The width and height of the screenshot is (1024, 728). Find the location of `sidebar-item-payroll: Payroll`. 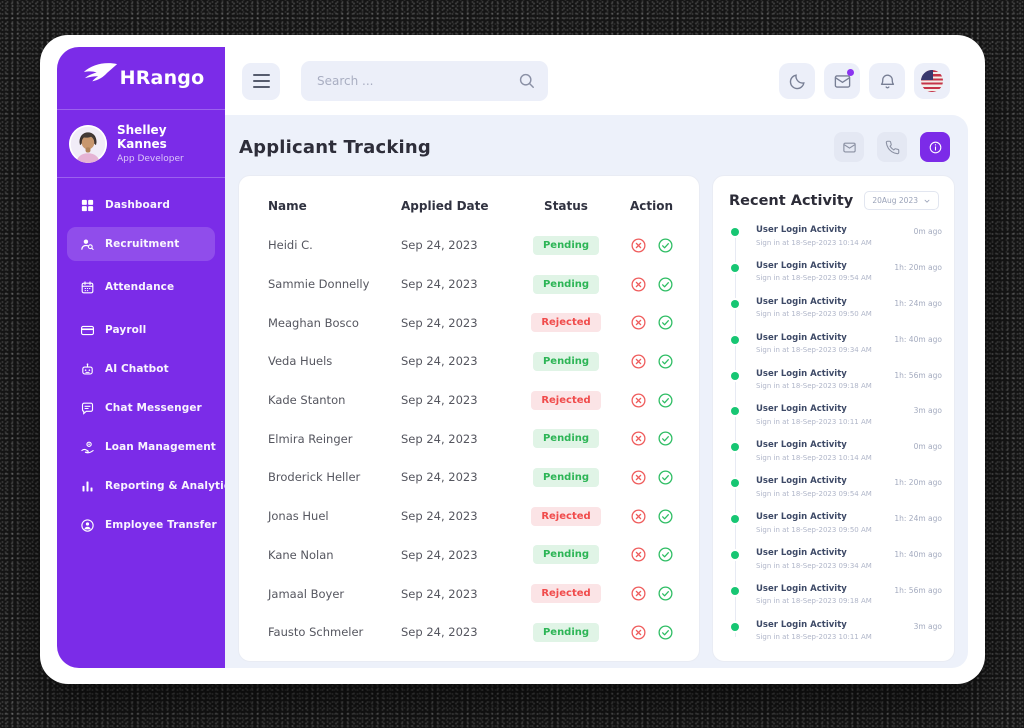

sidebar-item-payroll: Payroll is located at coordinates (141, 330).